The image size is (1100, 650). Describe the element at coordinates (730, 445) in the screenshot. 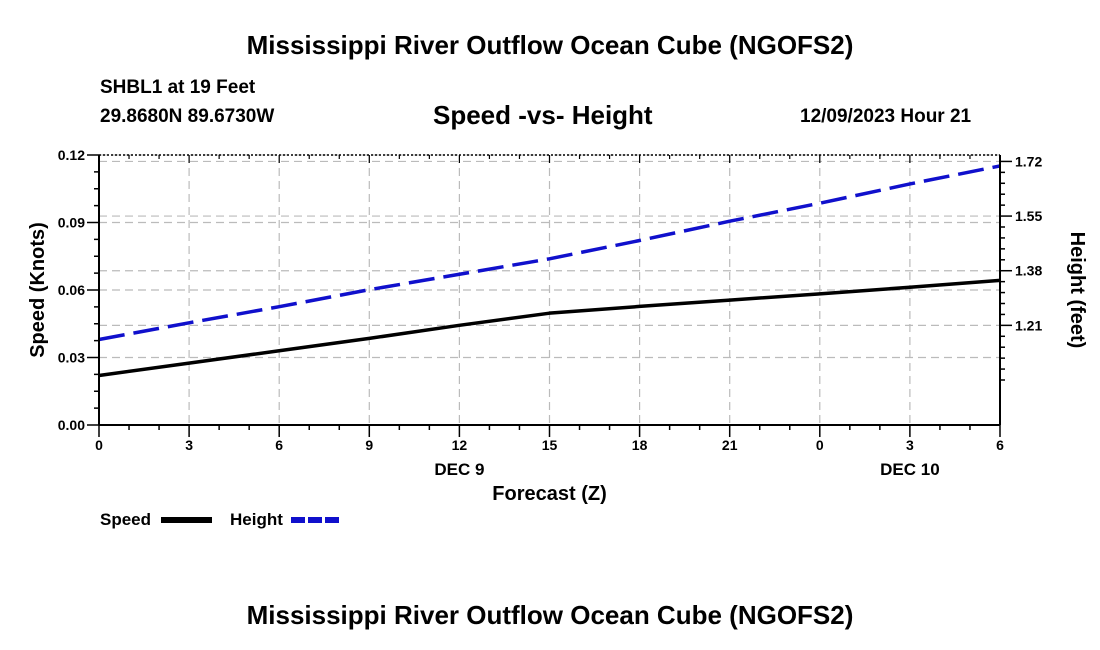

I see `x-tick-label: 21` at that location.